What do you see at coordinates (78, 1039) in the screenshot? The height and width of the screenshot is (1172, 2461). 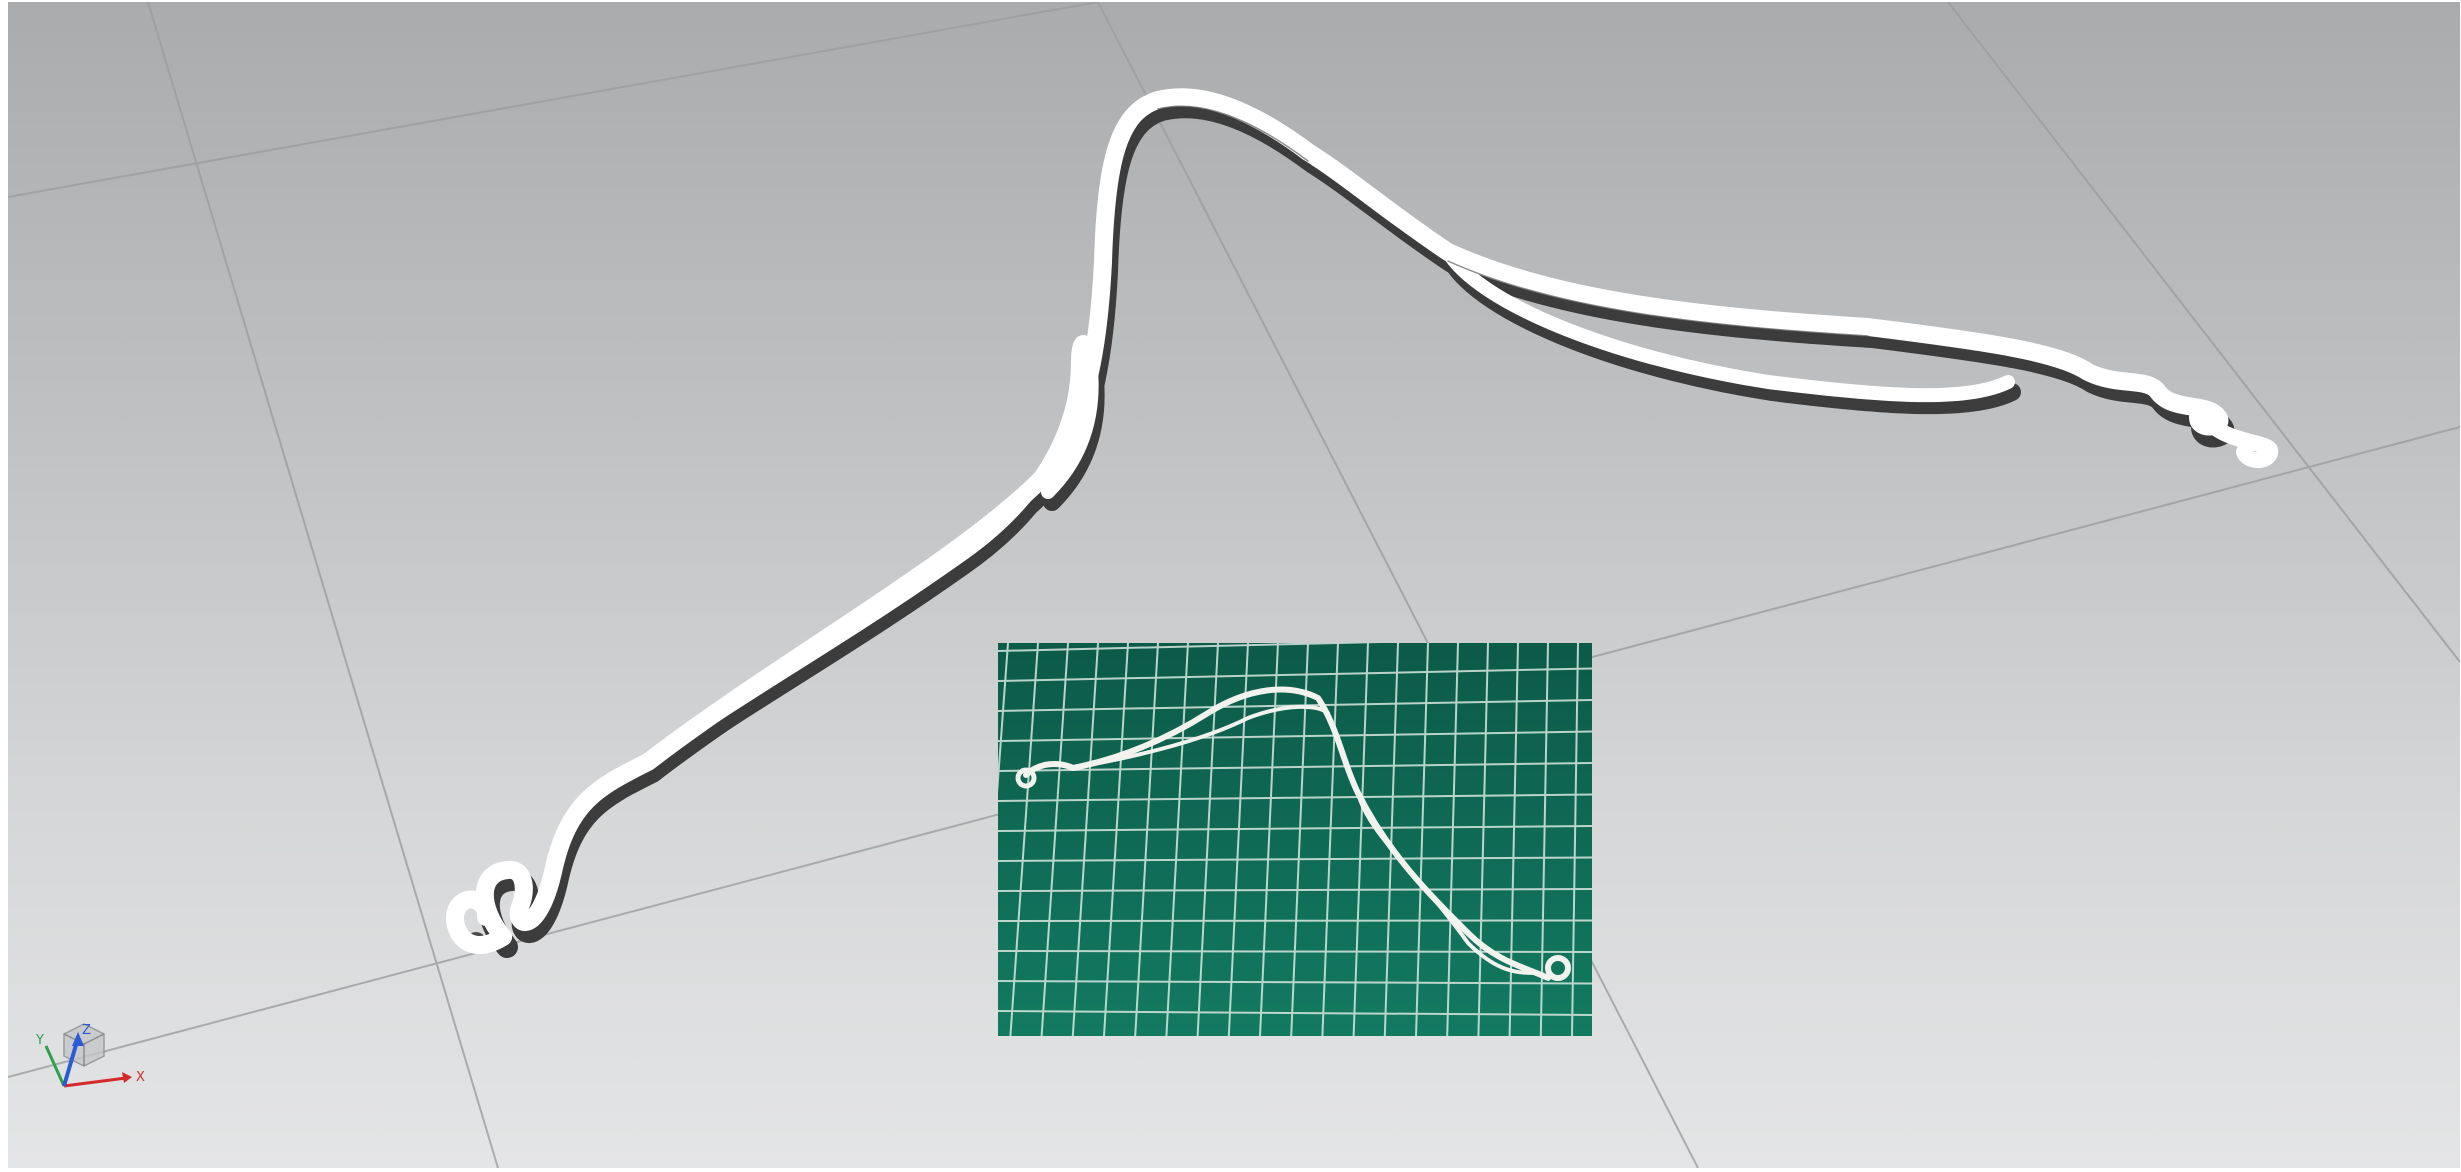 I see `axis-z-arrow` at bounding box center [78, 1039].